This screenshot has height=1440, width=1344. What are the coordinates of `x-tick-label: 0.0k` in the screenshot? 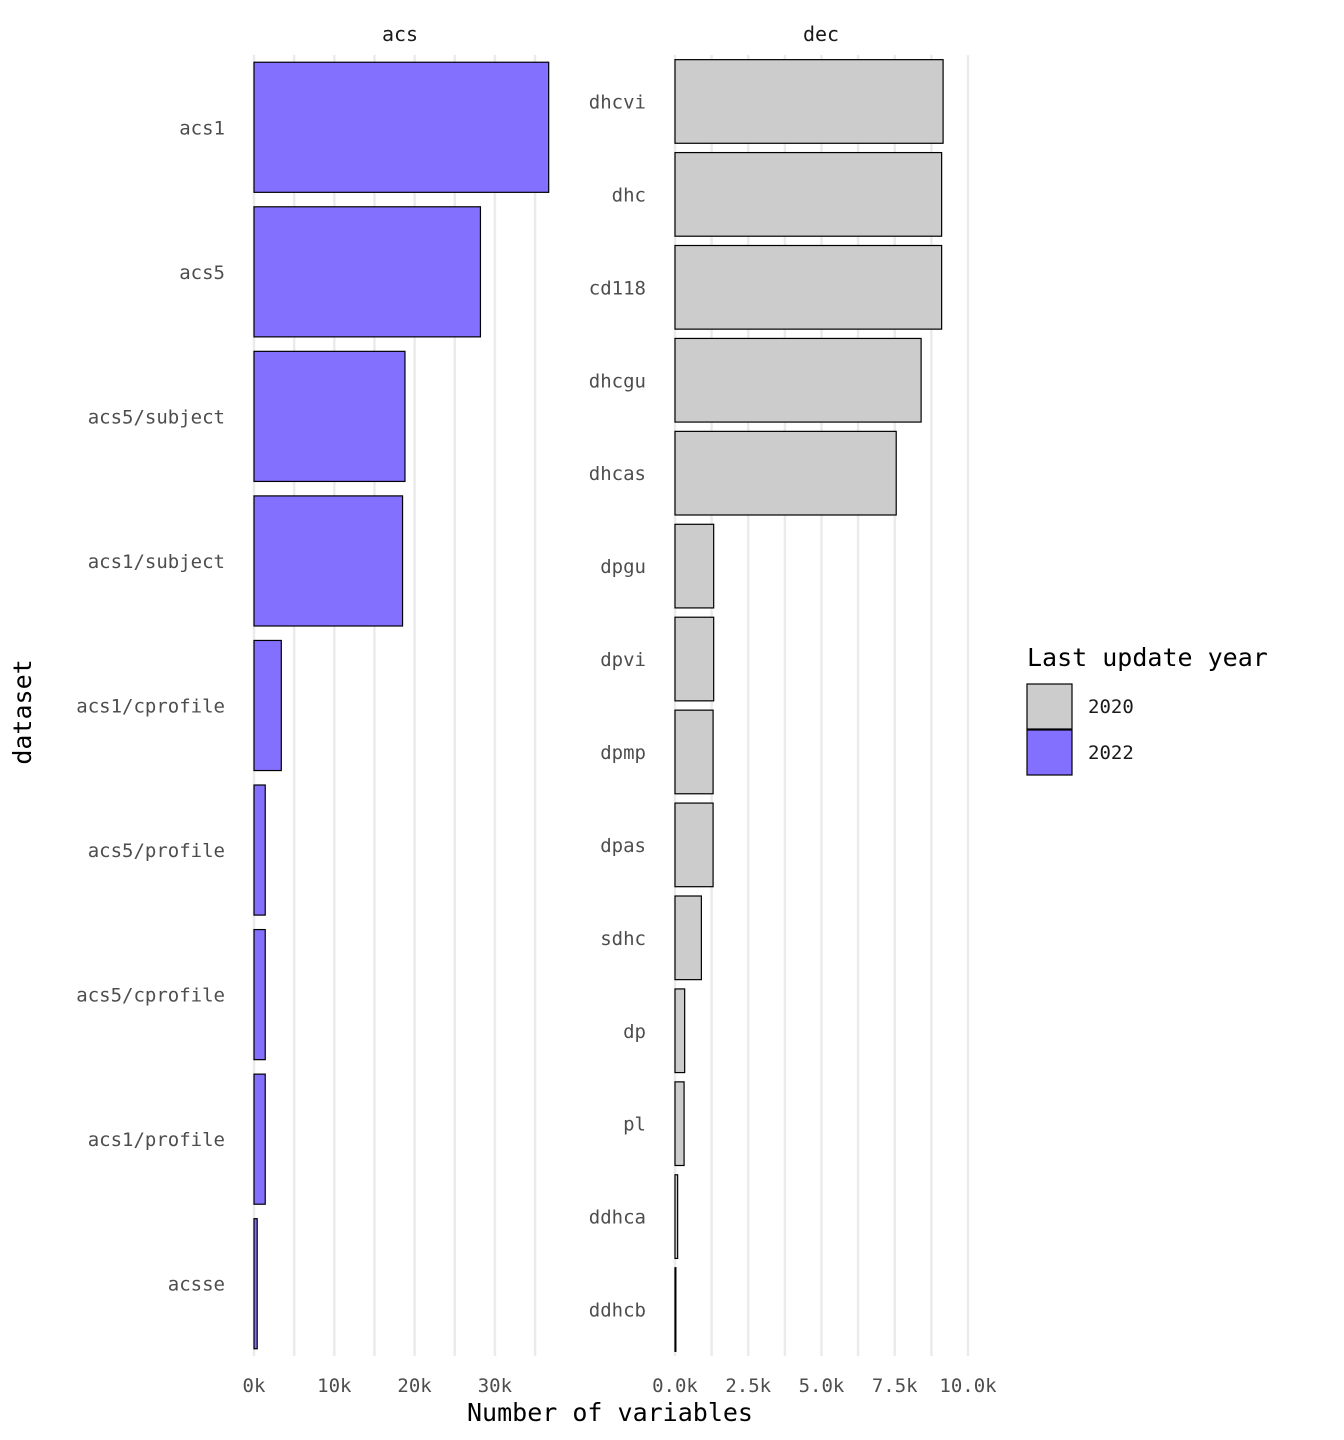 It's located at (675, 1386).